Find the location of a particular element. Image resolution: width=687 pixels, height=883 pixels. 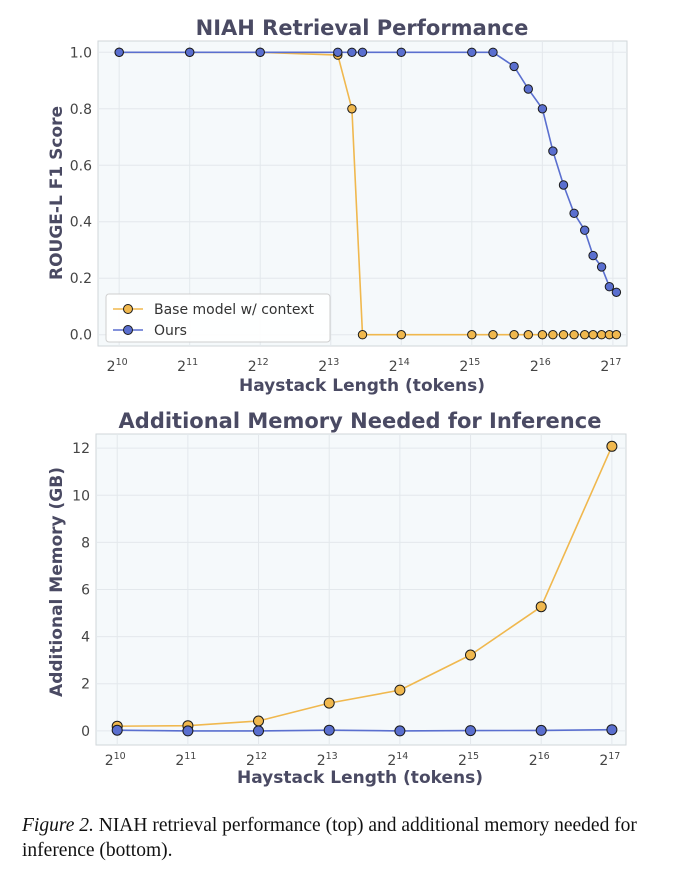

y-tick-label: 0.0 is located at coordinates (81, 336).